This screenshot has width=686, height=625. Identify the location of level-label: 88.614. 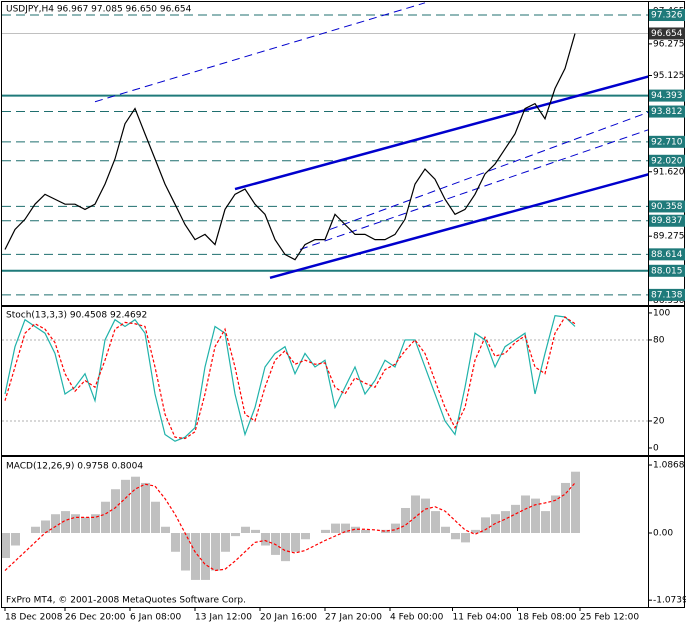
(667, 255).